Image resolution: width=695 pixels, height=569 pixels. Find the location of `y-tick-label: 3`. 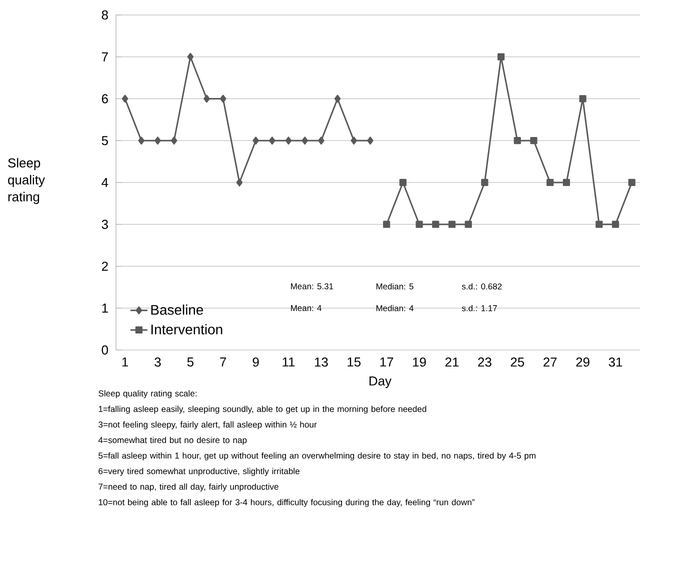

y-tick-label: 3 is located at coordinates (105, 224).